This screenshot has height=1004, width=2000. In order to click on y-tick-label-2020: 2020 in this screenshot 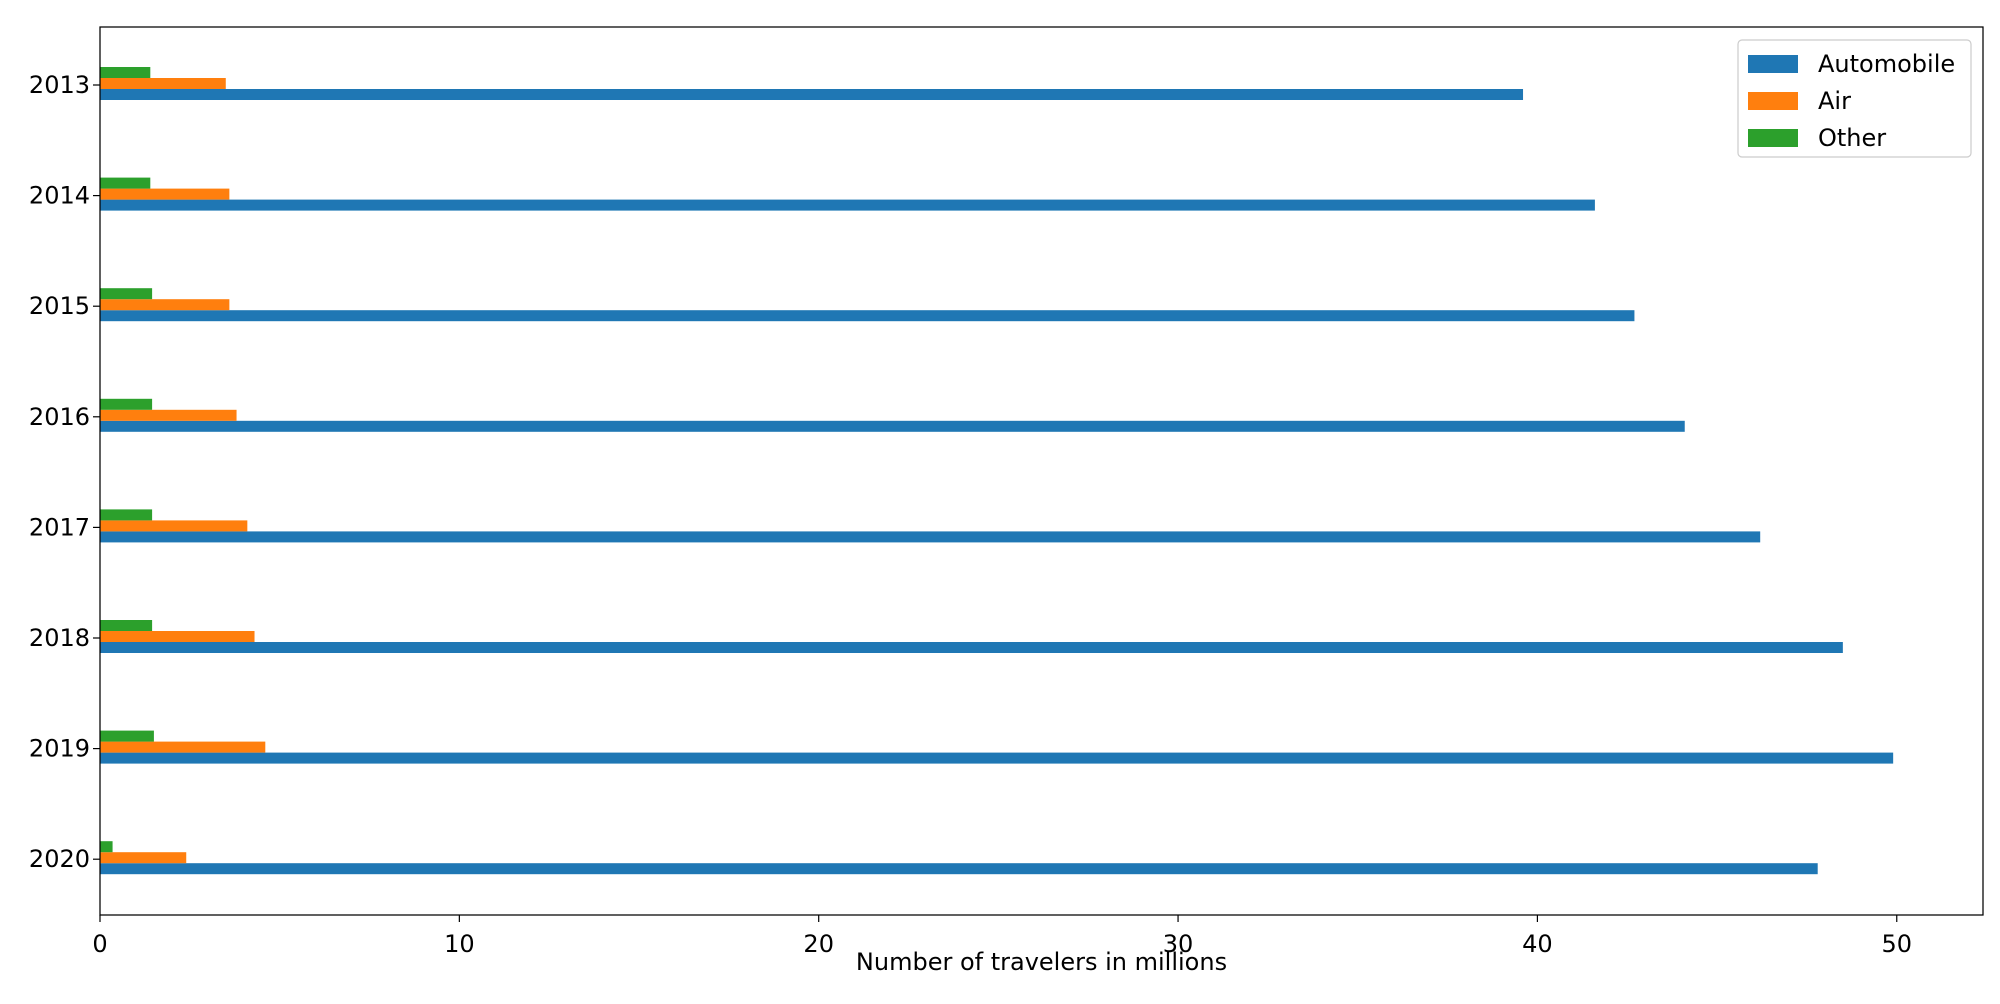, I will do `click(59, 859)`.